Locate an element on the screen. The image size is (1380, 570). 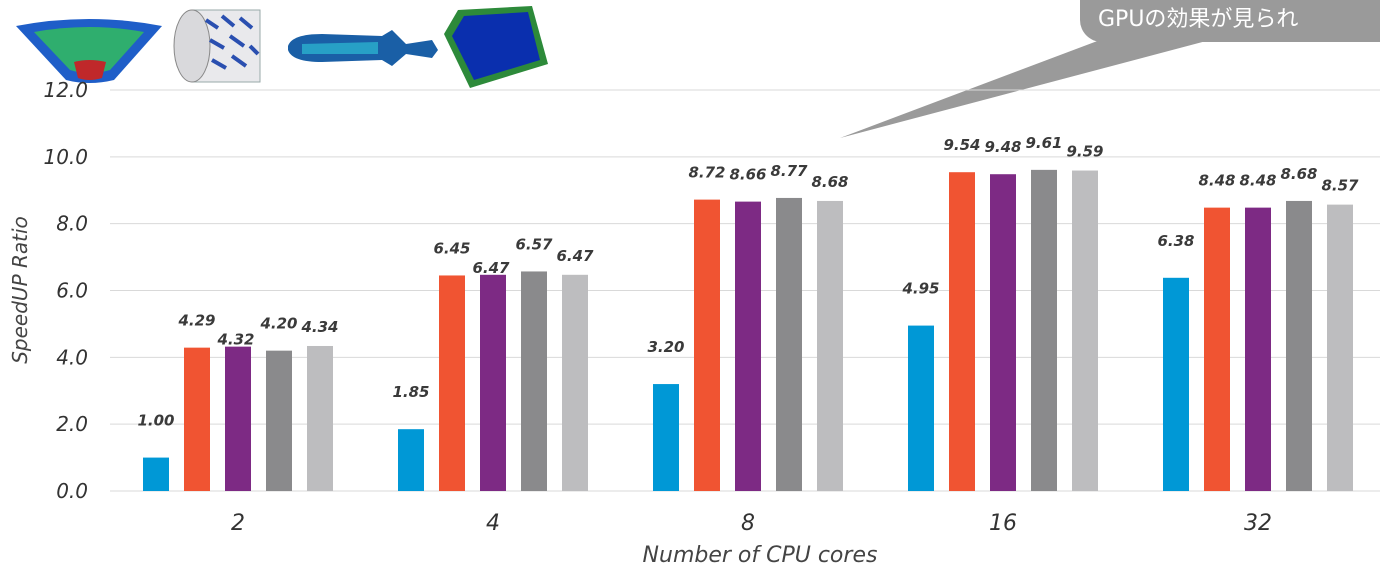
data-label: 1.85 is located at coordinates (410, 392).